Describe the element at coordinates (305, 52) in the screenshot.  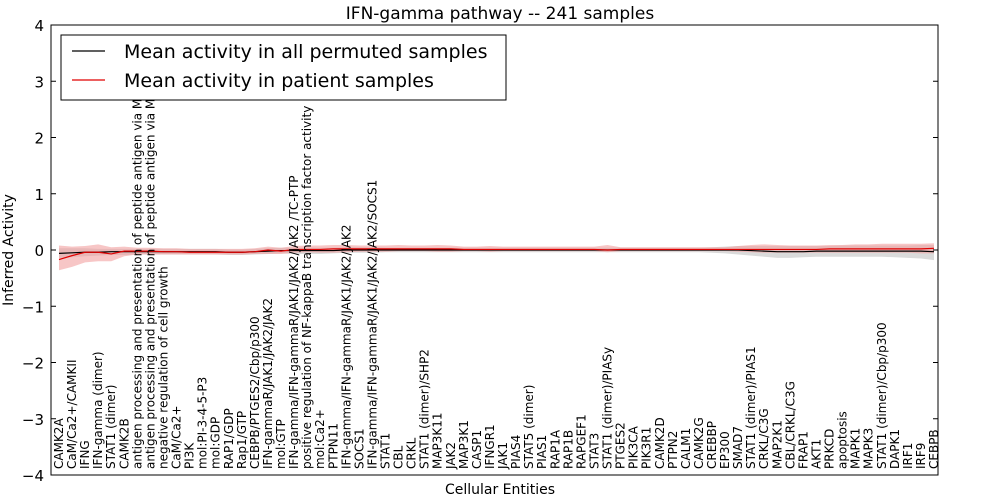
I see `legend-label-permuted: Mean activity in all permuted samples` at that location.